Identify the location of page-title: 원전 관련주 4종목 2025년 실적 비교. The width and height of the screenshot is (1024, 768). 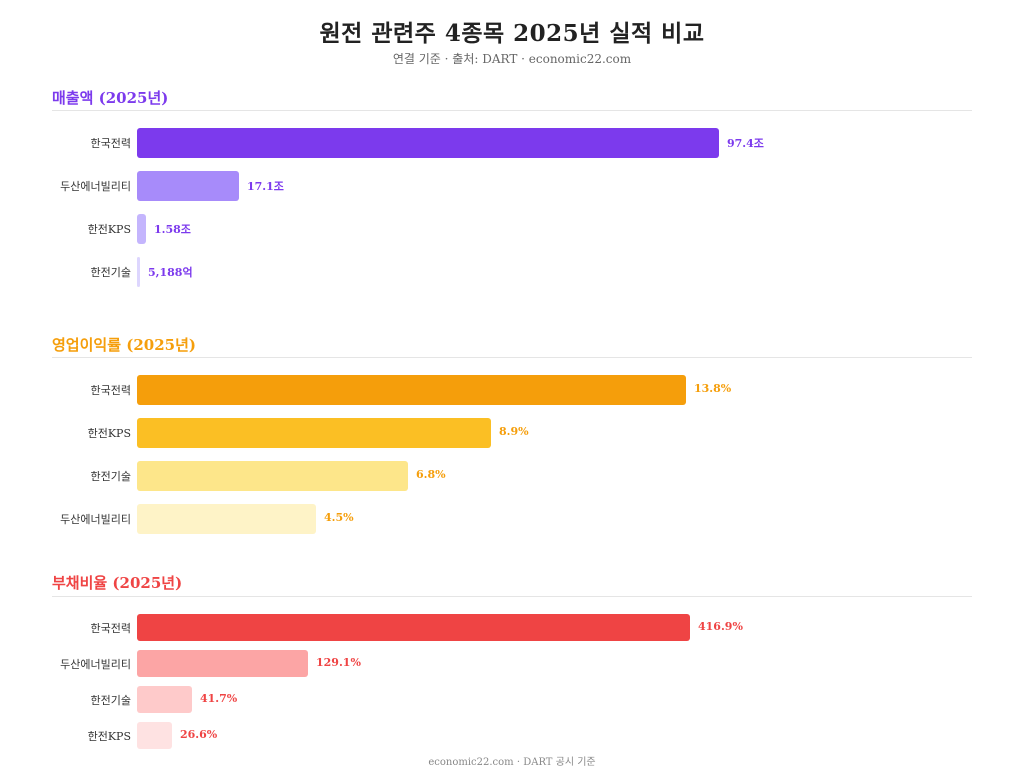
(512, 33).